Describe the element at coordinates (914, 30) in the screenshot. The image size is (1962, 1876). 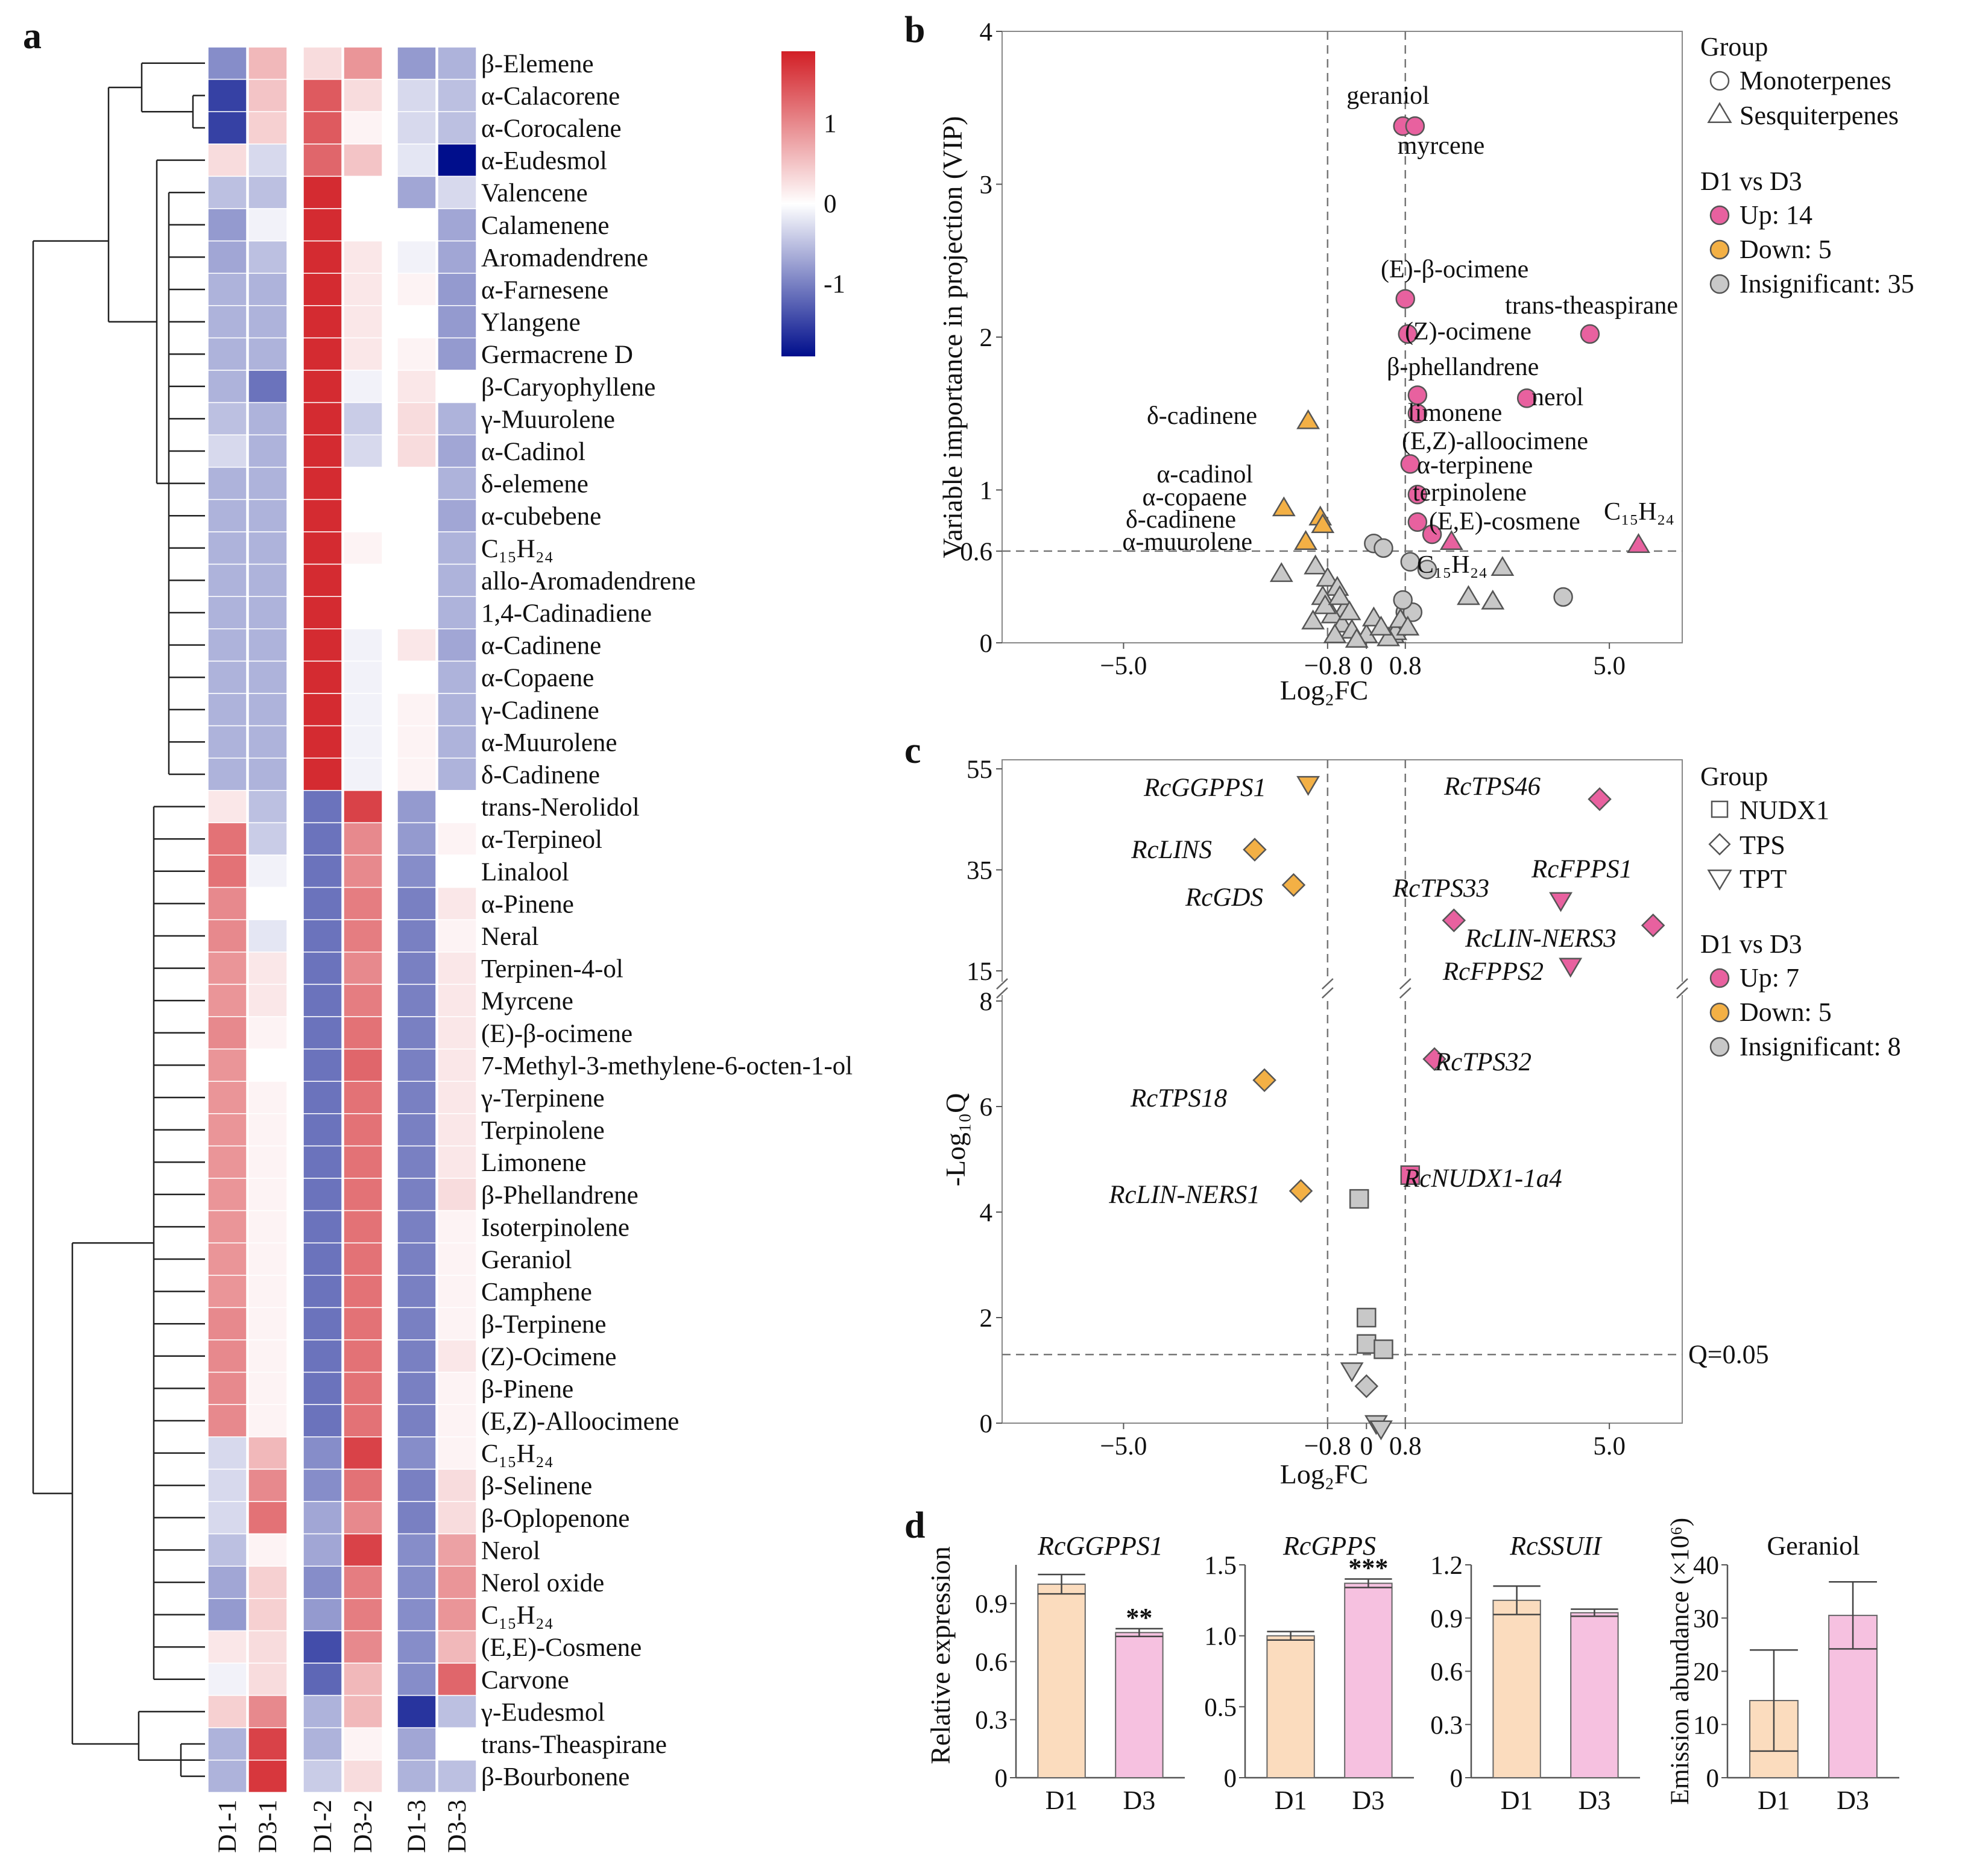
I see `panel-label-b: b` at that location.